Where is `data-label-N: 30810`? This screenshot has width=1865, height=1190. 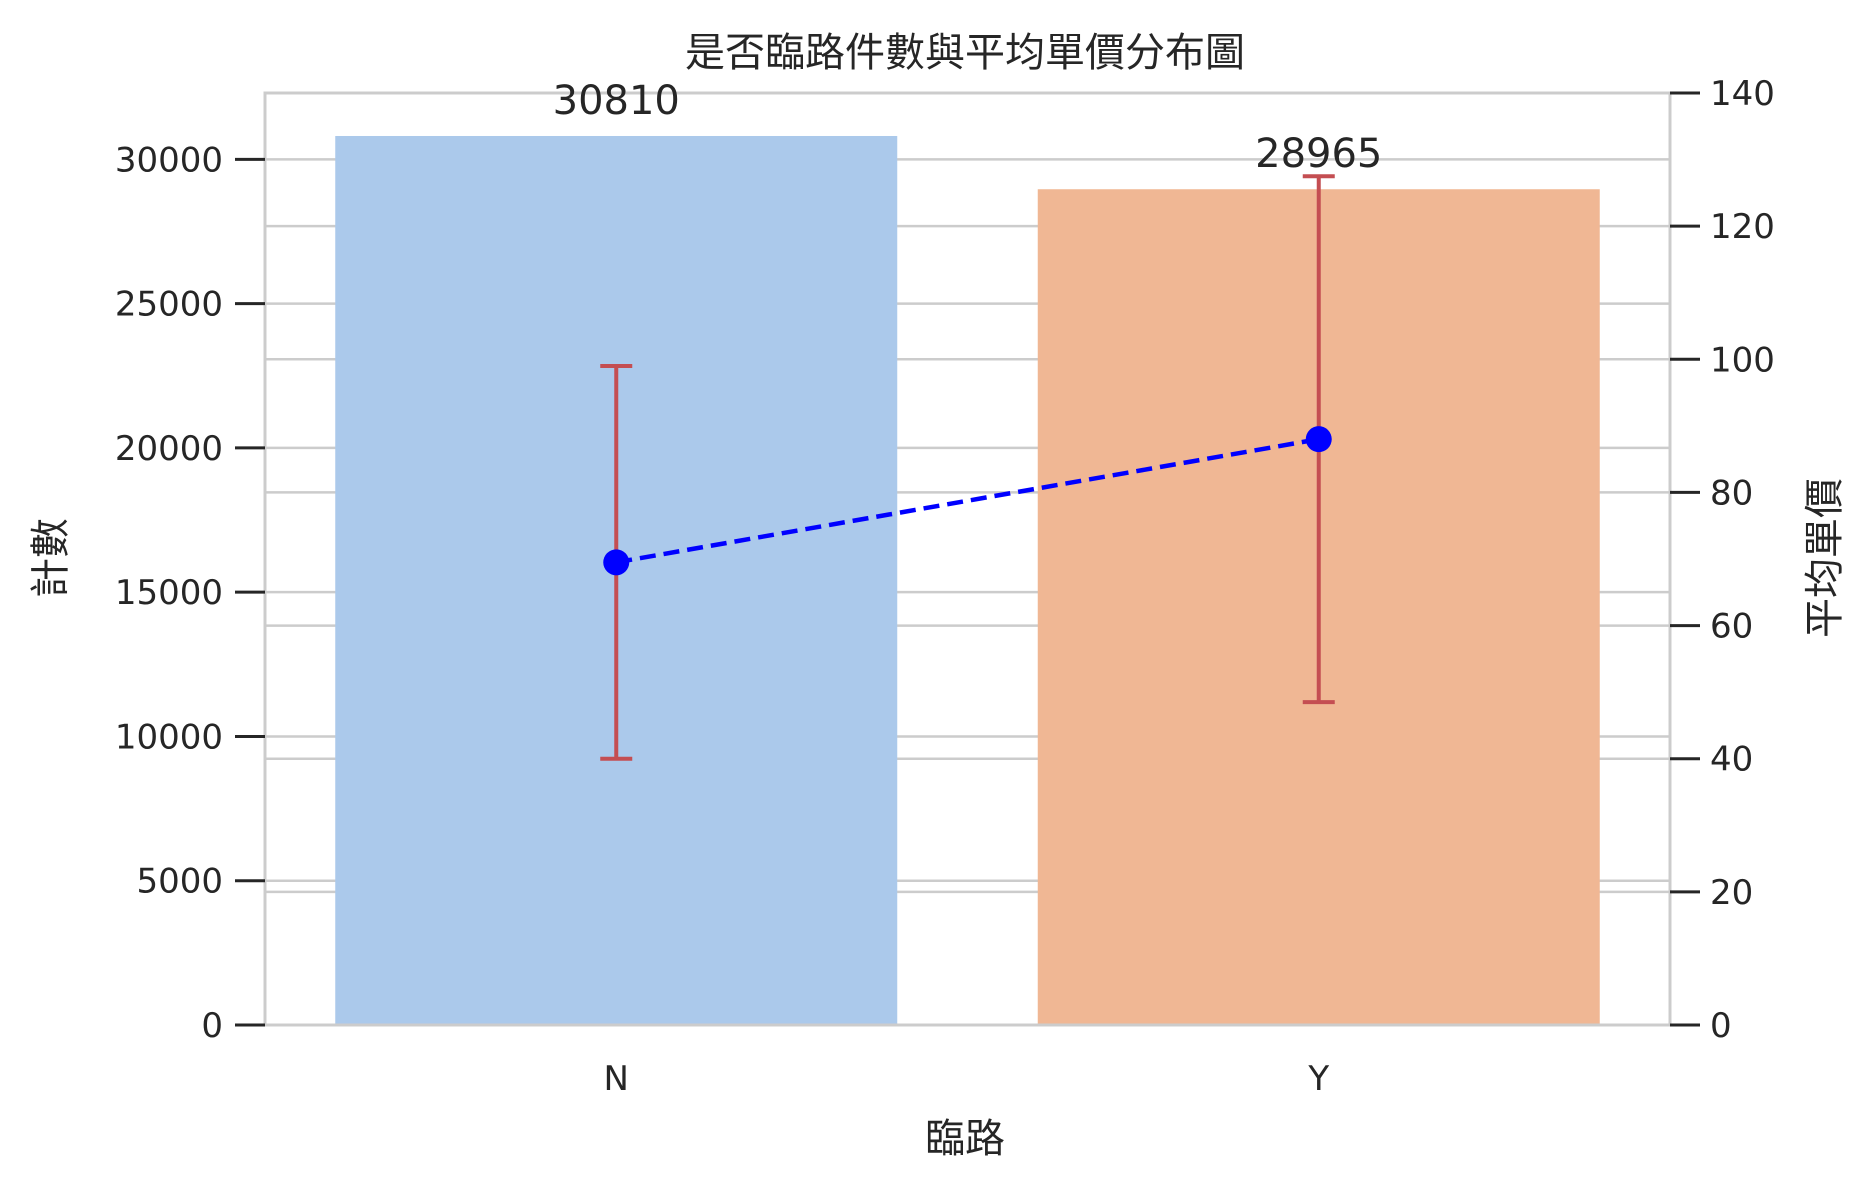 data-label-N: 30810 is located at coordinates (616, 101).